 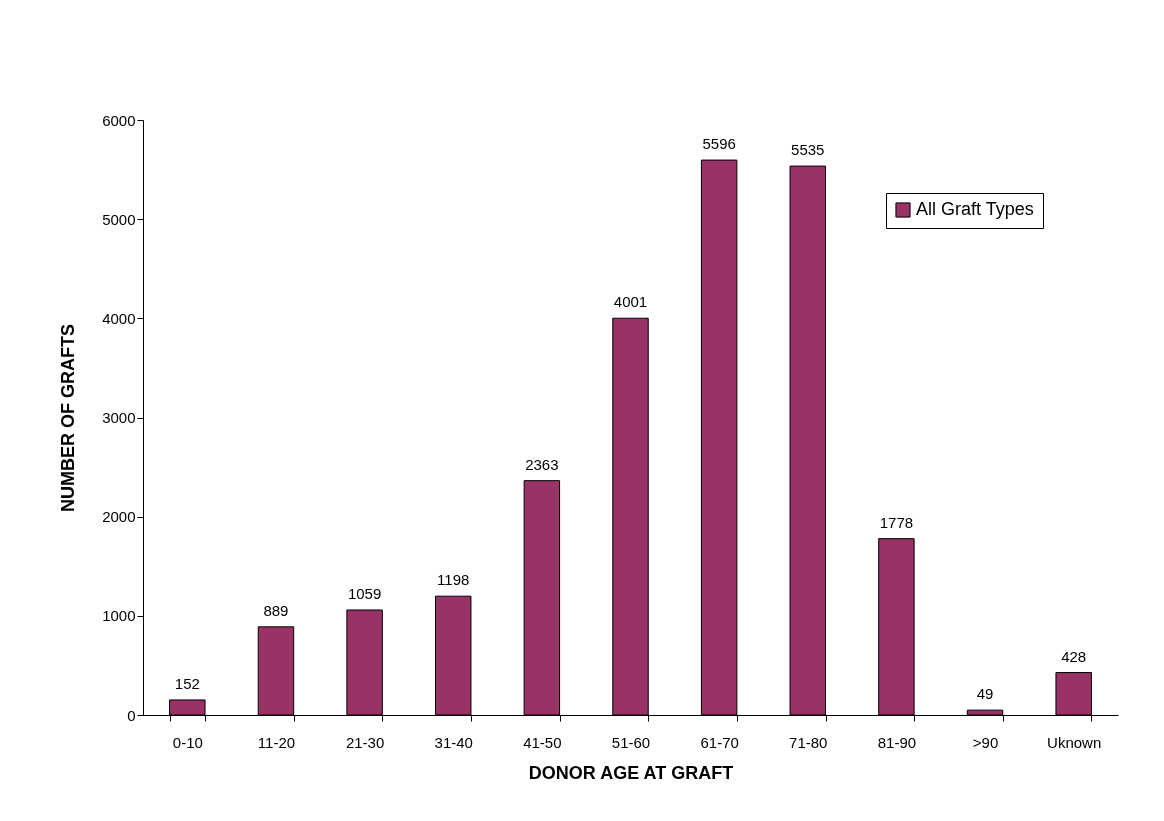 I want to click on data-label: 49, so click(x=985, y=694).